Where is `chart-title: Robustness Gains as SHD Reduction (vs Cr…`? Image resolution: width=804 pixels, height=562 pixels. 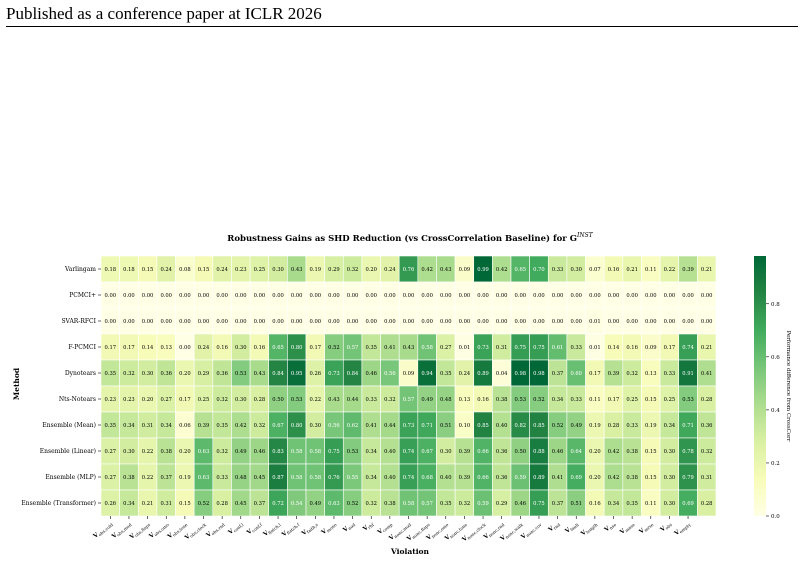 chart-title: Robustness Gains as SHD Reduction (vs Cr… is located at coordinates (410, 238).